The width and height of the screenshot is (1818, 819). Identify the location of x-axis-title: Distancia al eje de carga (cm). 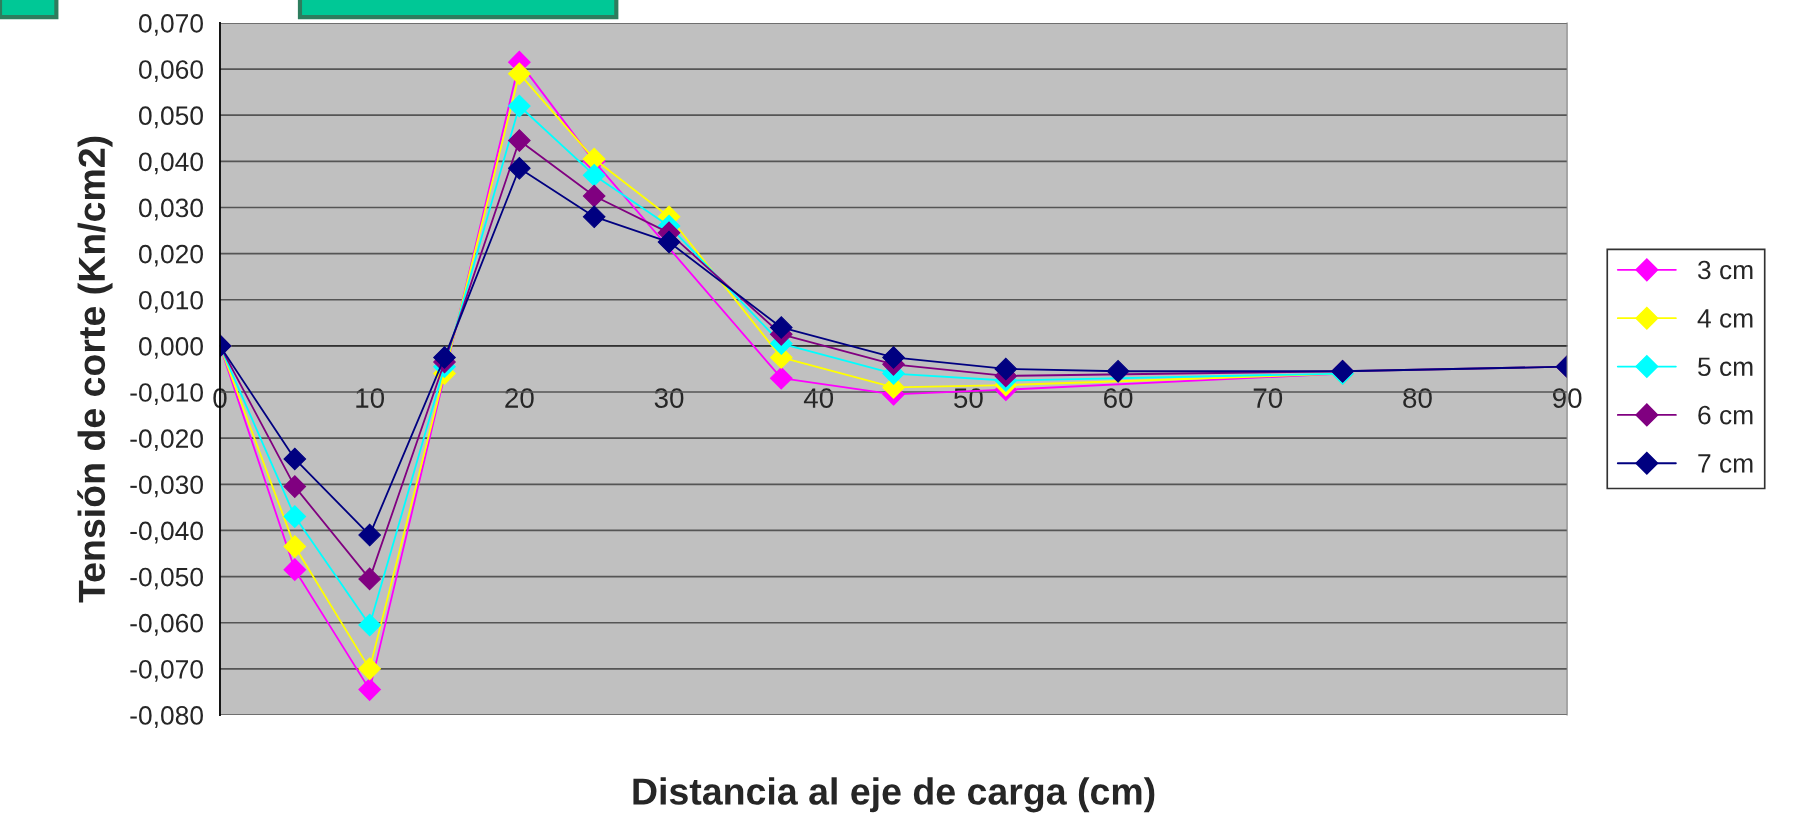
(894, 795).